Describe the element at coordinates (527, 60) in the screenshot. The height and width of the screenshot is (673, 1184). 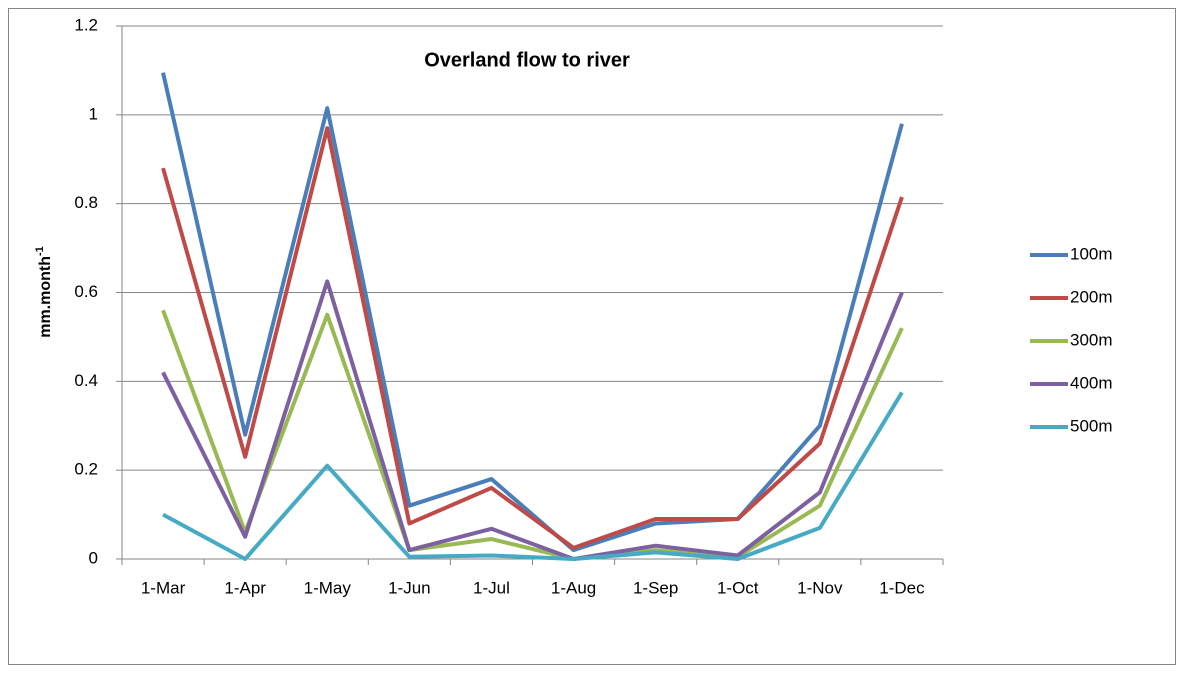
I see `chart-title: Overland flow to river` at that location.